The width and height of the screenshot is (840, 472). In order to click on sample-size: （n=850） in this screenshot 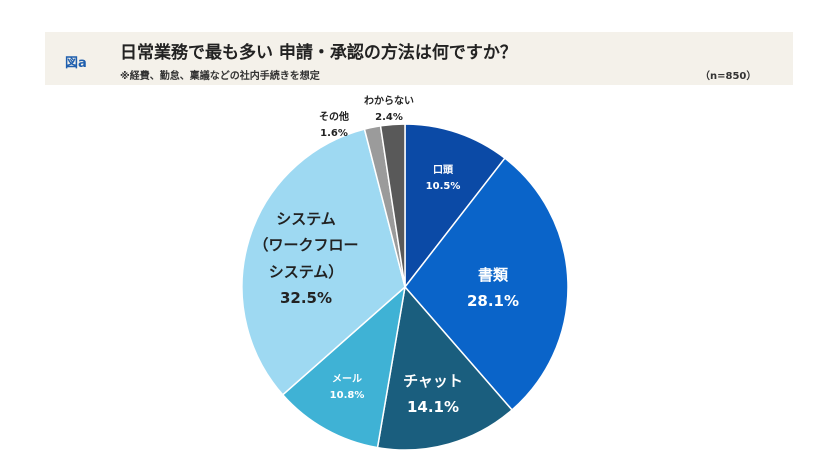, I will do `click(728, 76)`.